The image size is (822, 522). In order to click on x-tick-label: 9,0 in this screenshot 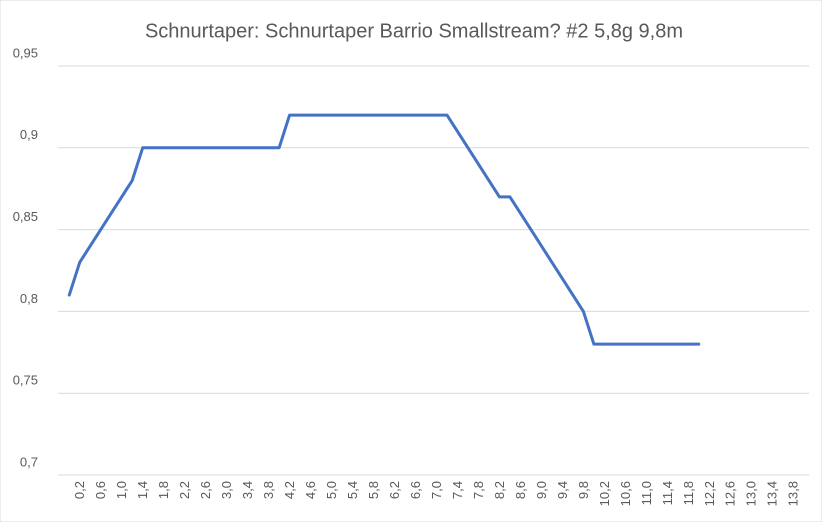, I will do `click(541, 490)`.